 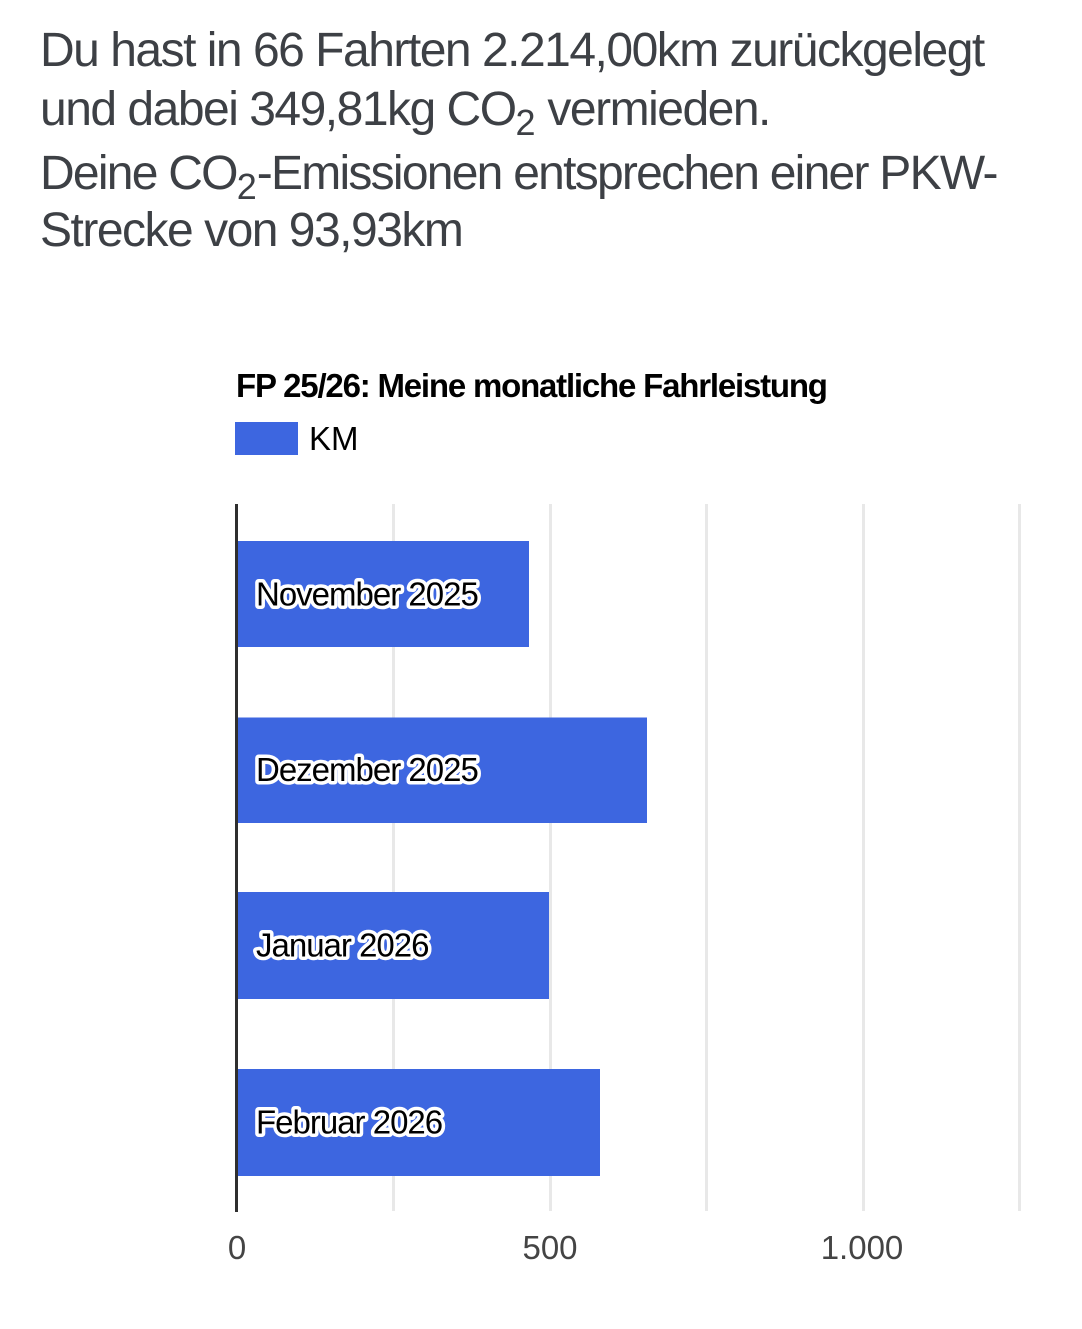 What do you see at coordinates (367, 594) in the screenshot?
I see `svg-text: November 2025` at bounding box center [367, 594].